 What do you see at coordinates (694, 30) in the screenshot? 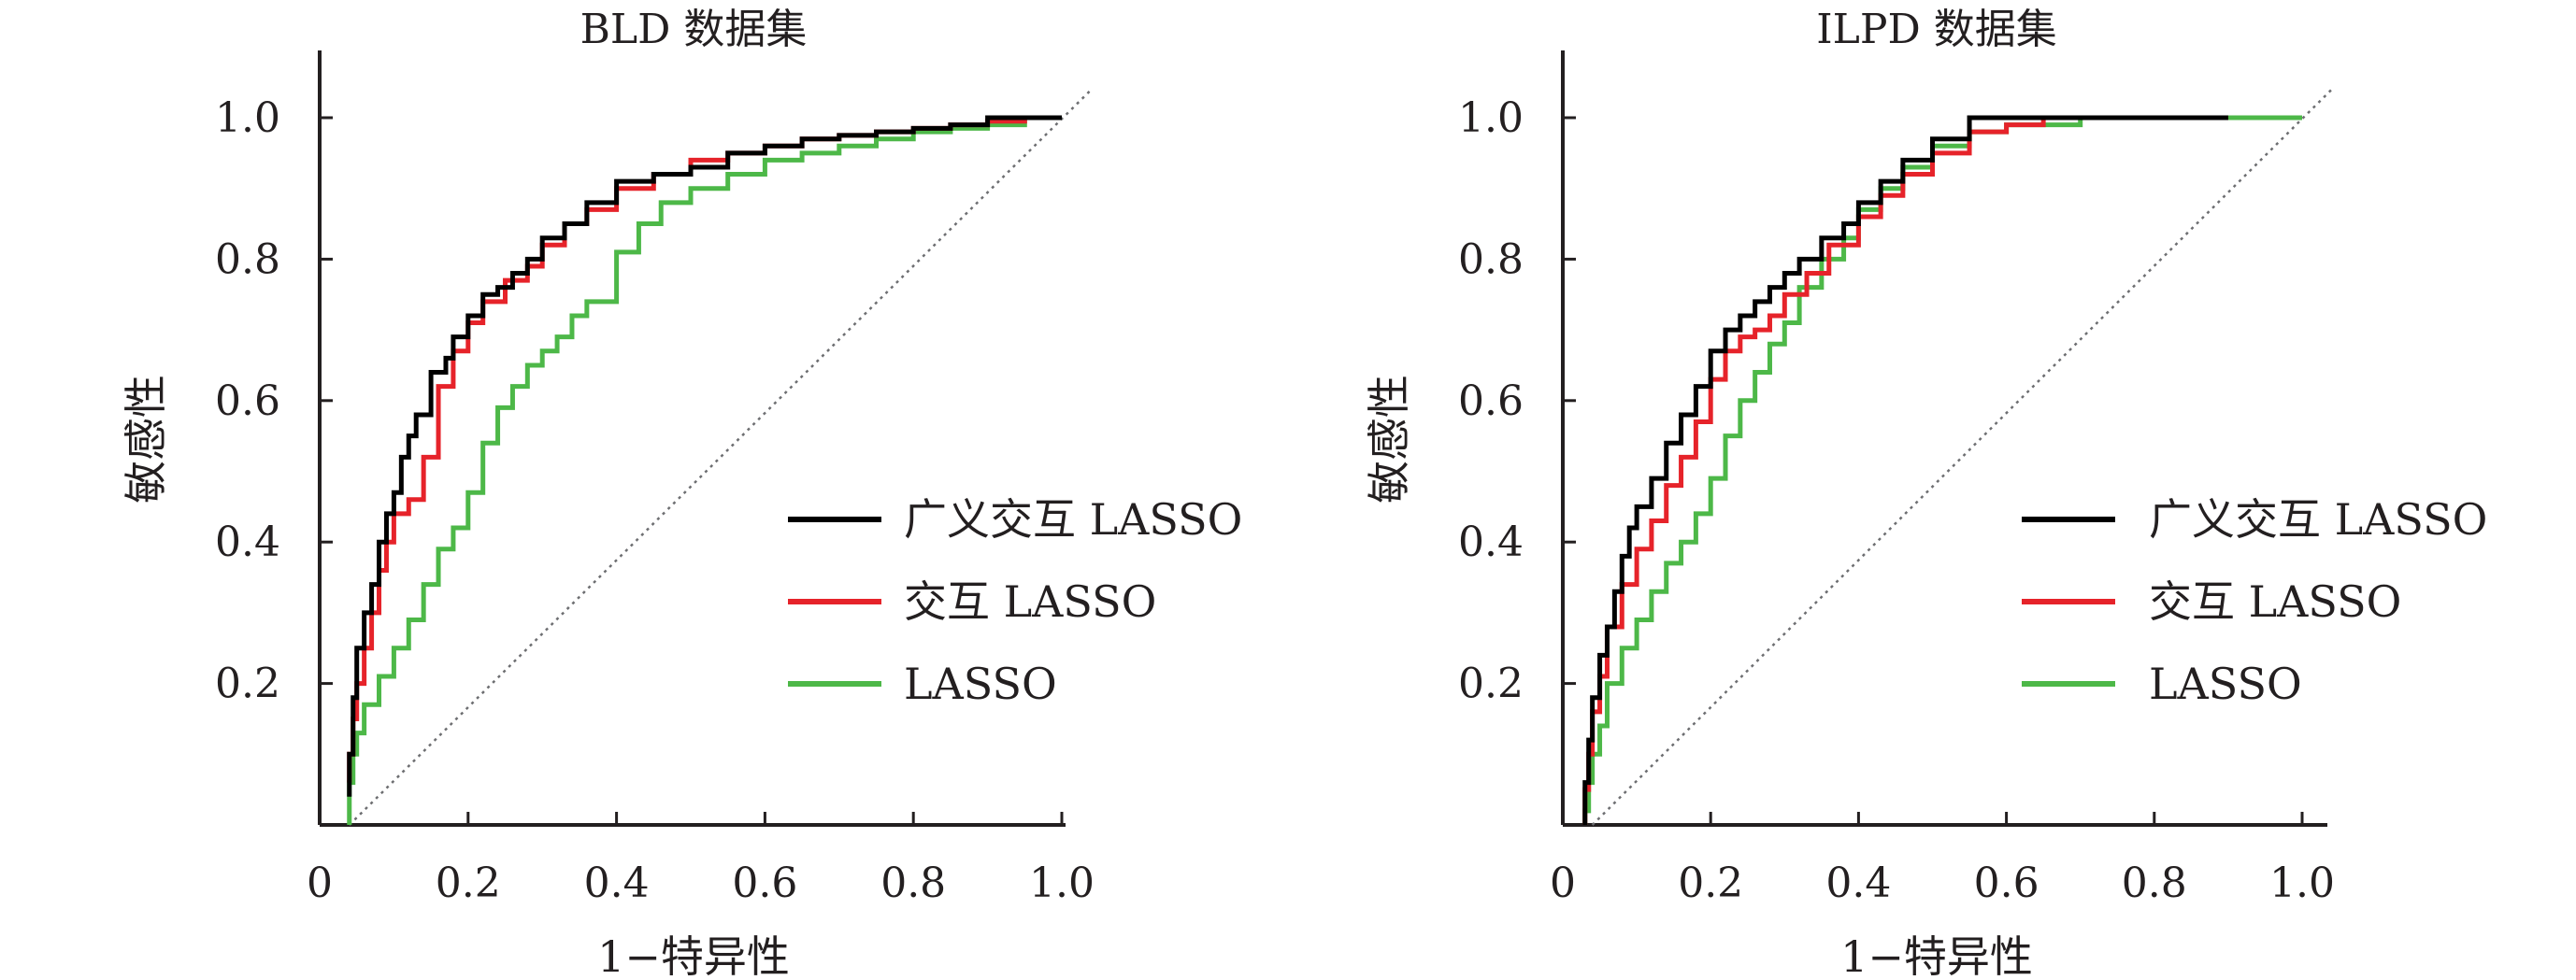
I see `chart-title: BLD 数据集` at bounding box center [694, 30].